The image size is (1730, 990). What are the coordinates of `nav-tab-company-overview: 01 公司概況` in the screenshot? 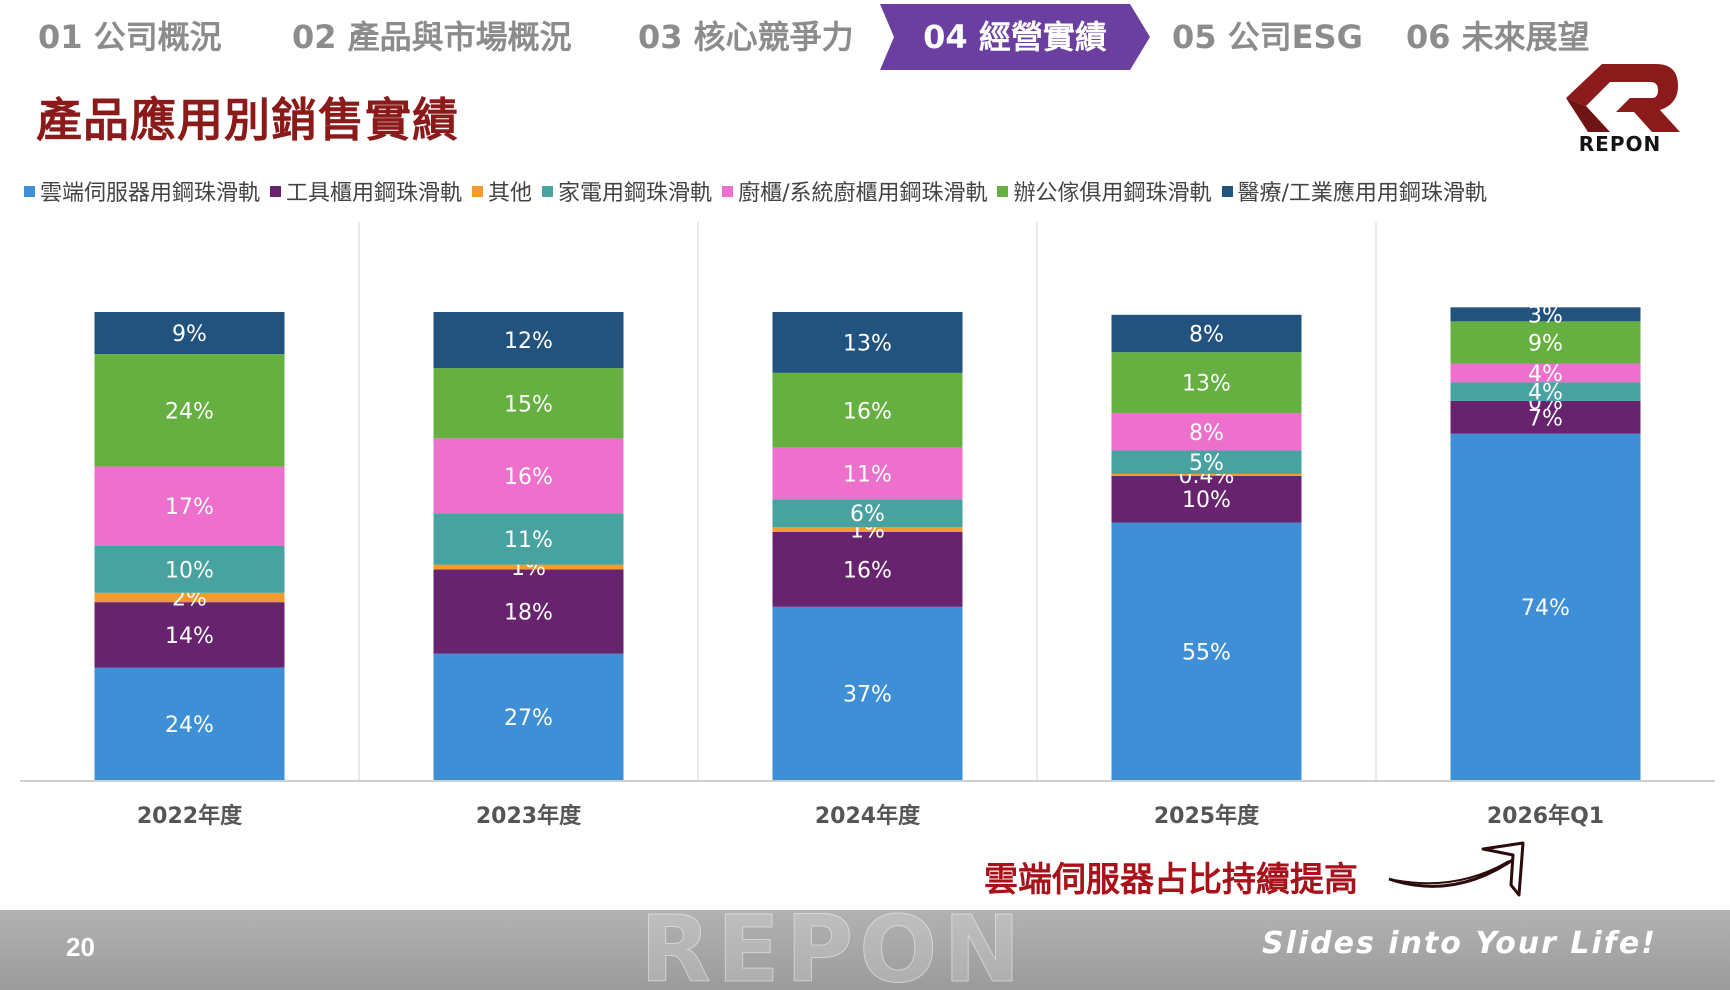 It's located at (130, 37).